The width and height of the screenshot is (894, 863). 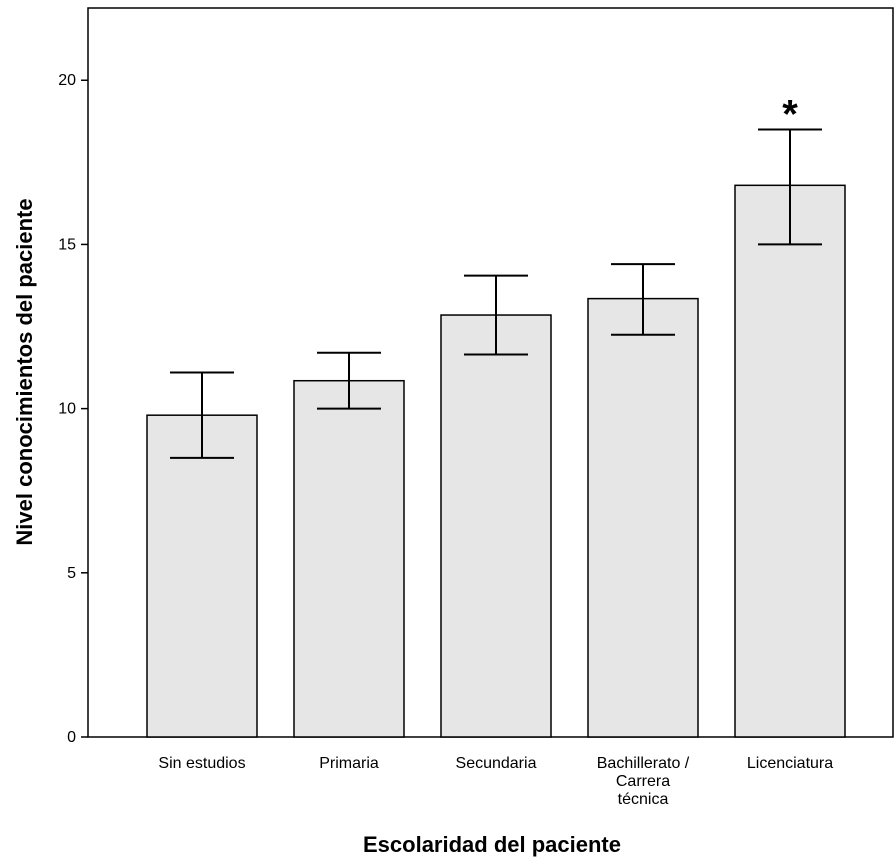 I want to click on y-tick-label-2: 10, so click(x=67, y=409).